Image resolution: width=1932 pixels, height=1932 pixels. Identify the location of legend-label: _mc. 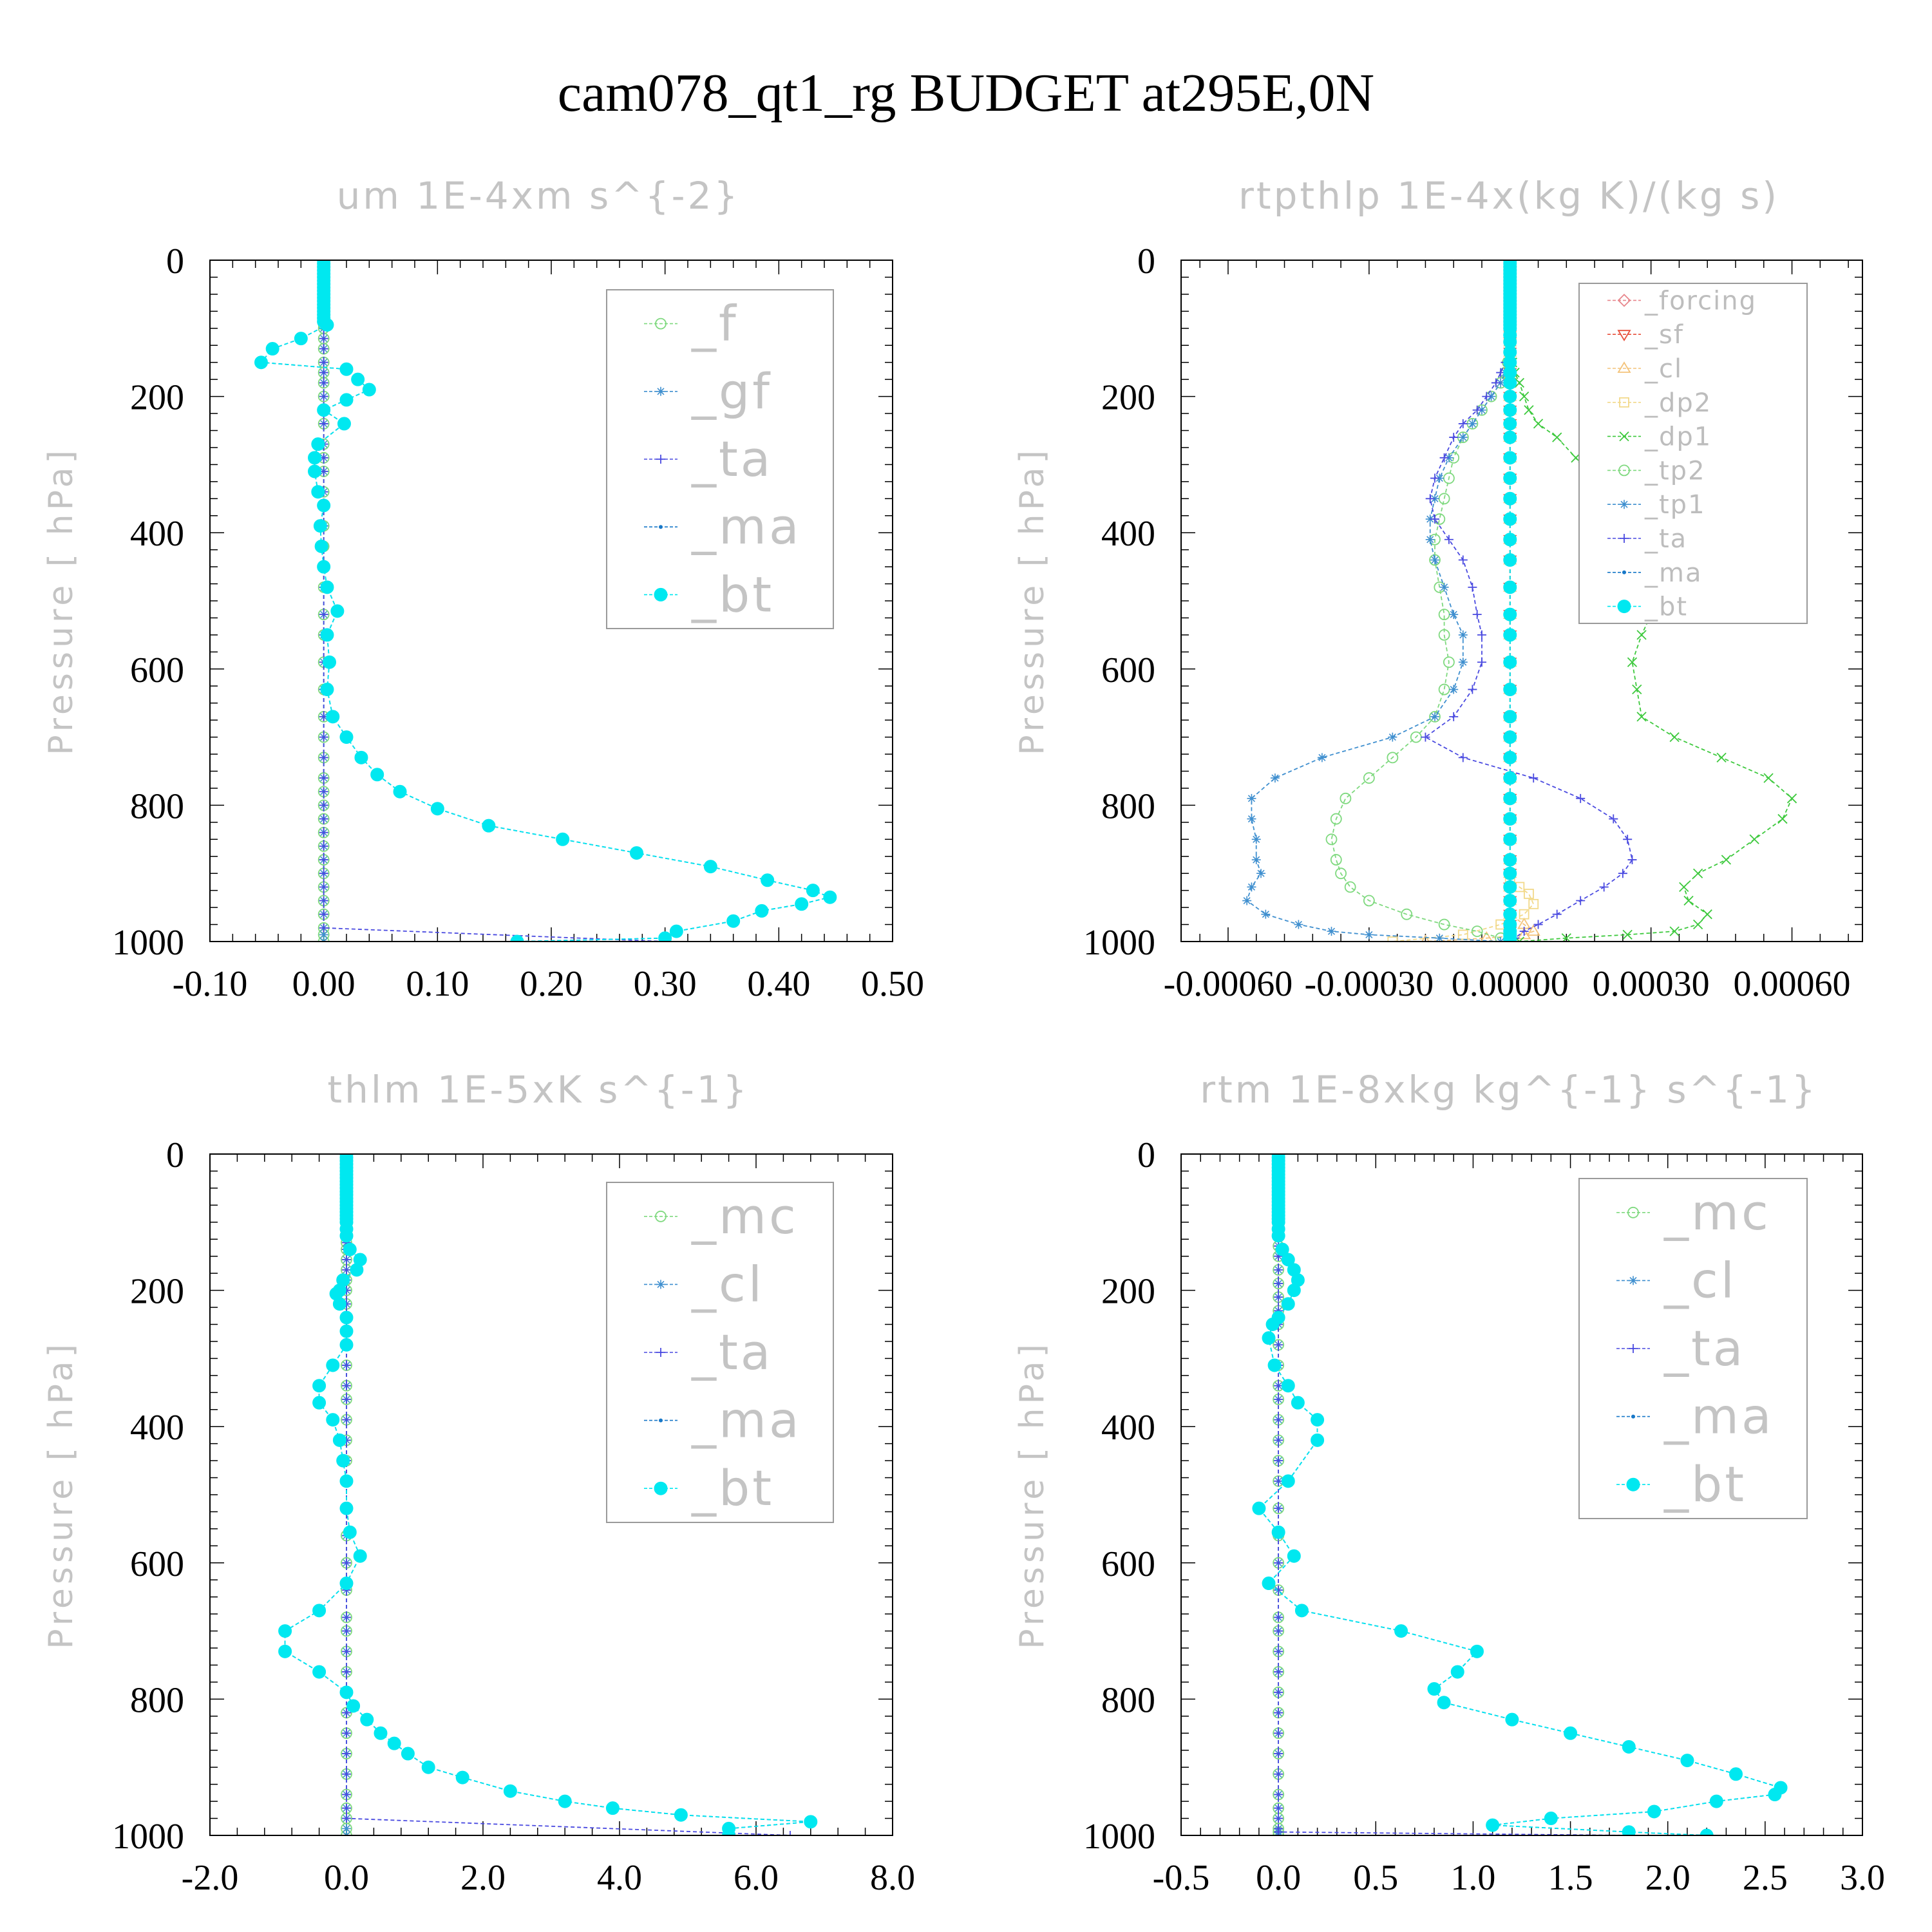
(745, 1217).